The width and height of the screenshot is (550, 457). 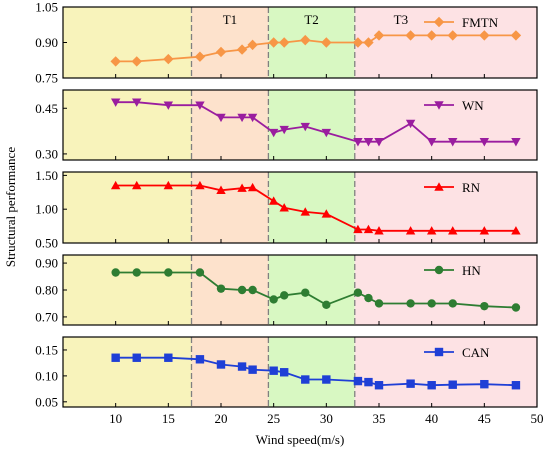 What do you see at coordinates (46, 349) in the screenshot?
I see `y-tick-label: 0.15` at bounding box center [46, 349].